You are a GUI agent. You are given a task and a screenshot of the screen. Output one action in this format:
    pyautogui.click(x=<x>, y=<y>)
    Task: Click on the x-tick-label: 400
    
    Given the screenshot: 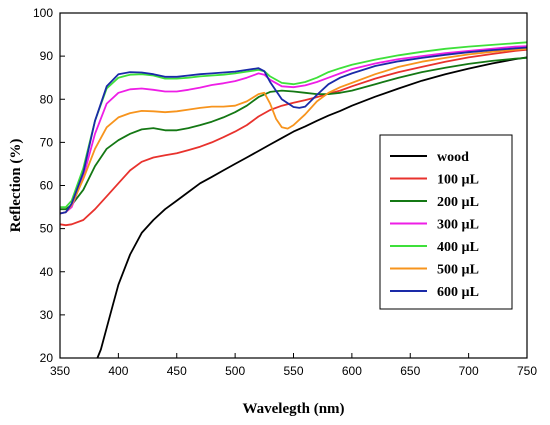 What is the action you would take?
    pyautogui.click(x=118, y=371)
    